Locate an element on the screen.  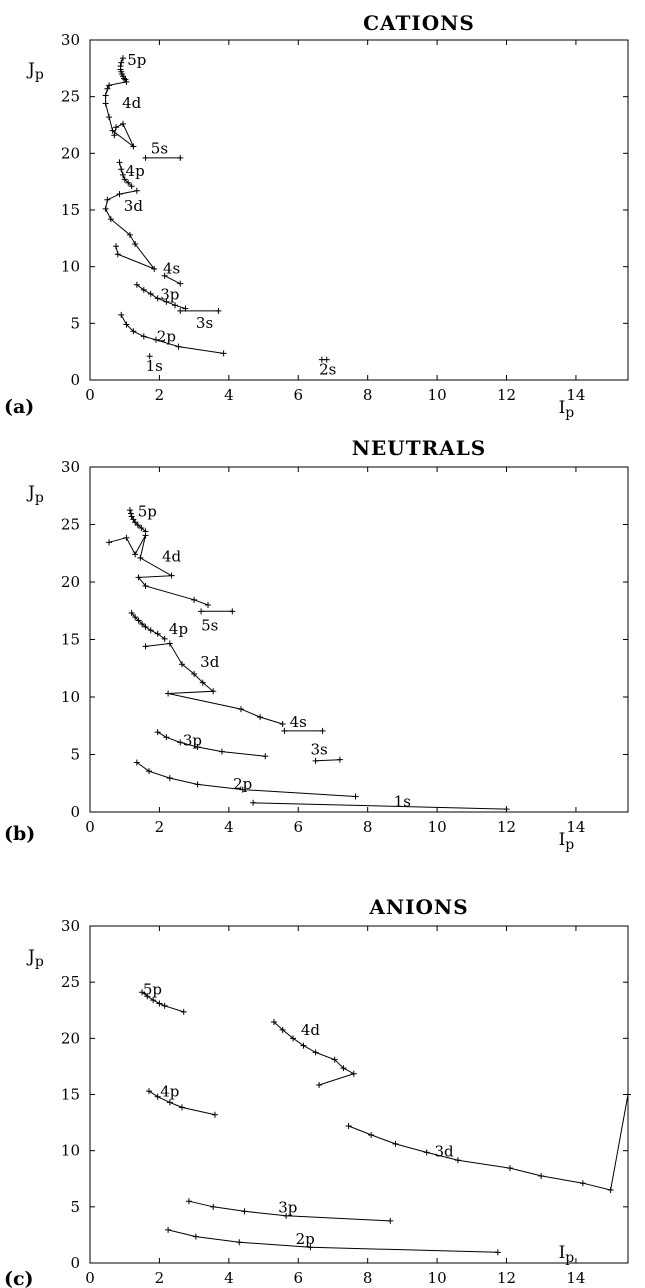
x-tick-label: 4 is located at coordinates (229, 827).